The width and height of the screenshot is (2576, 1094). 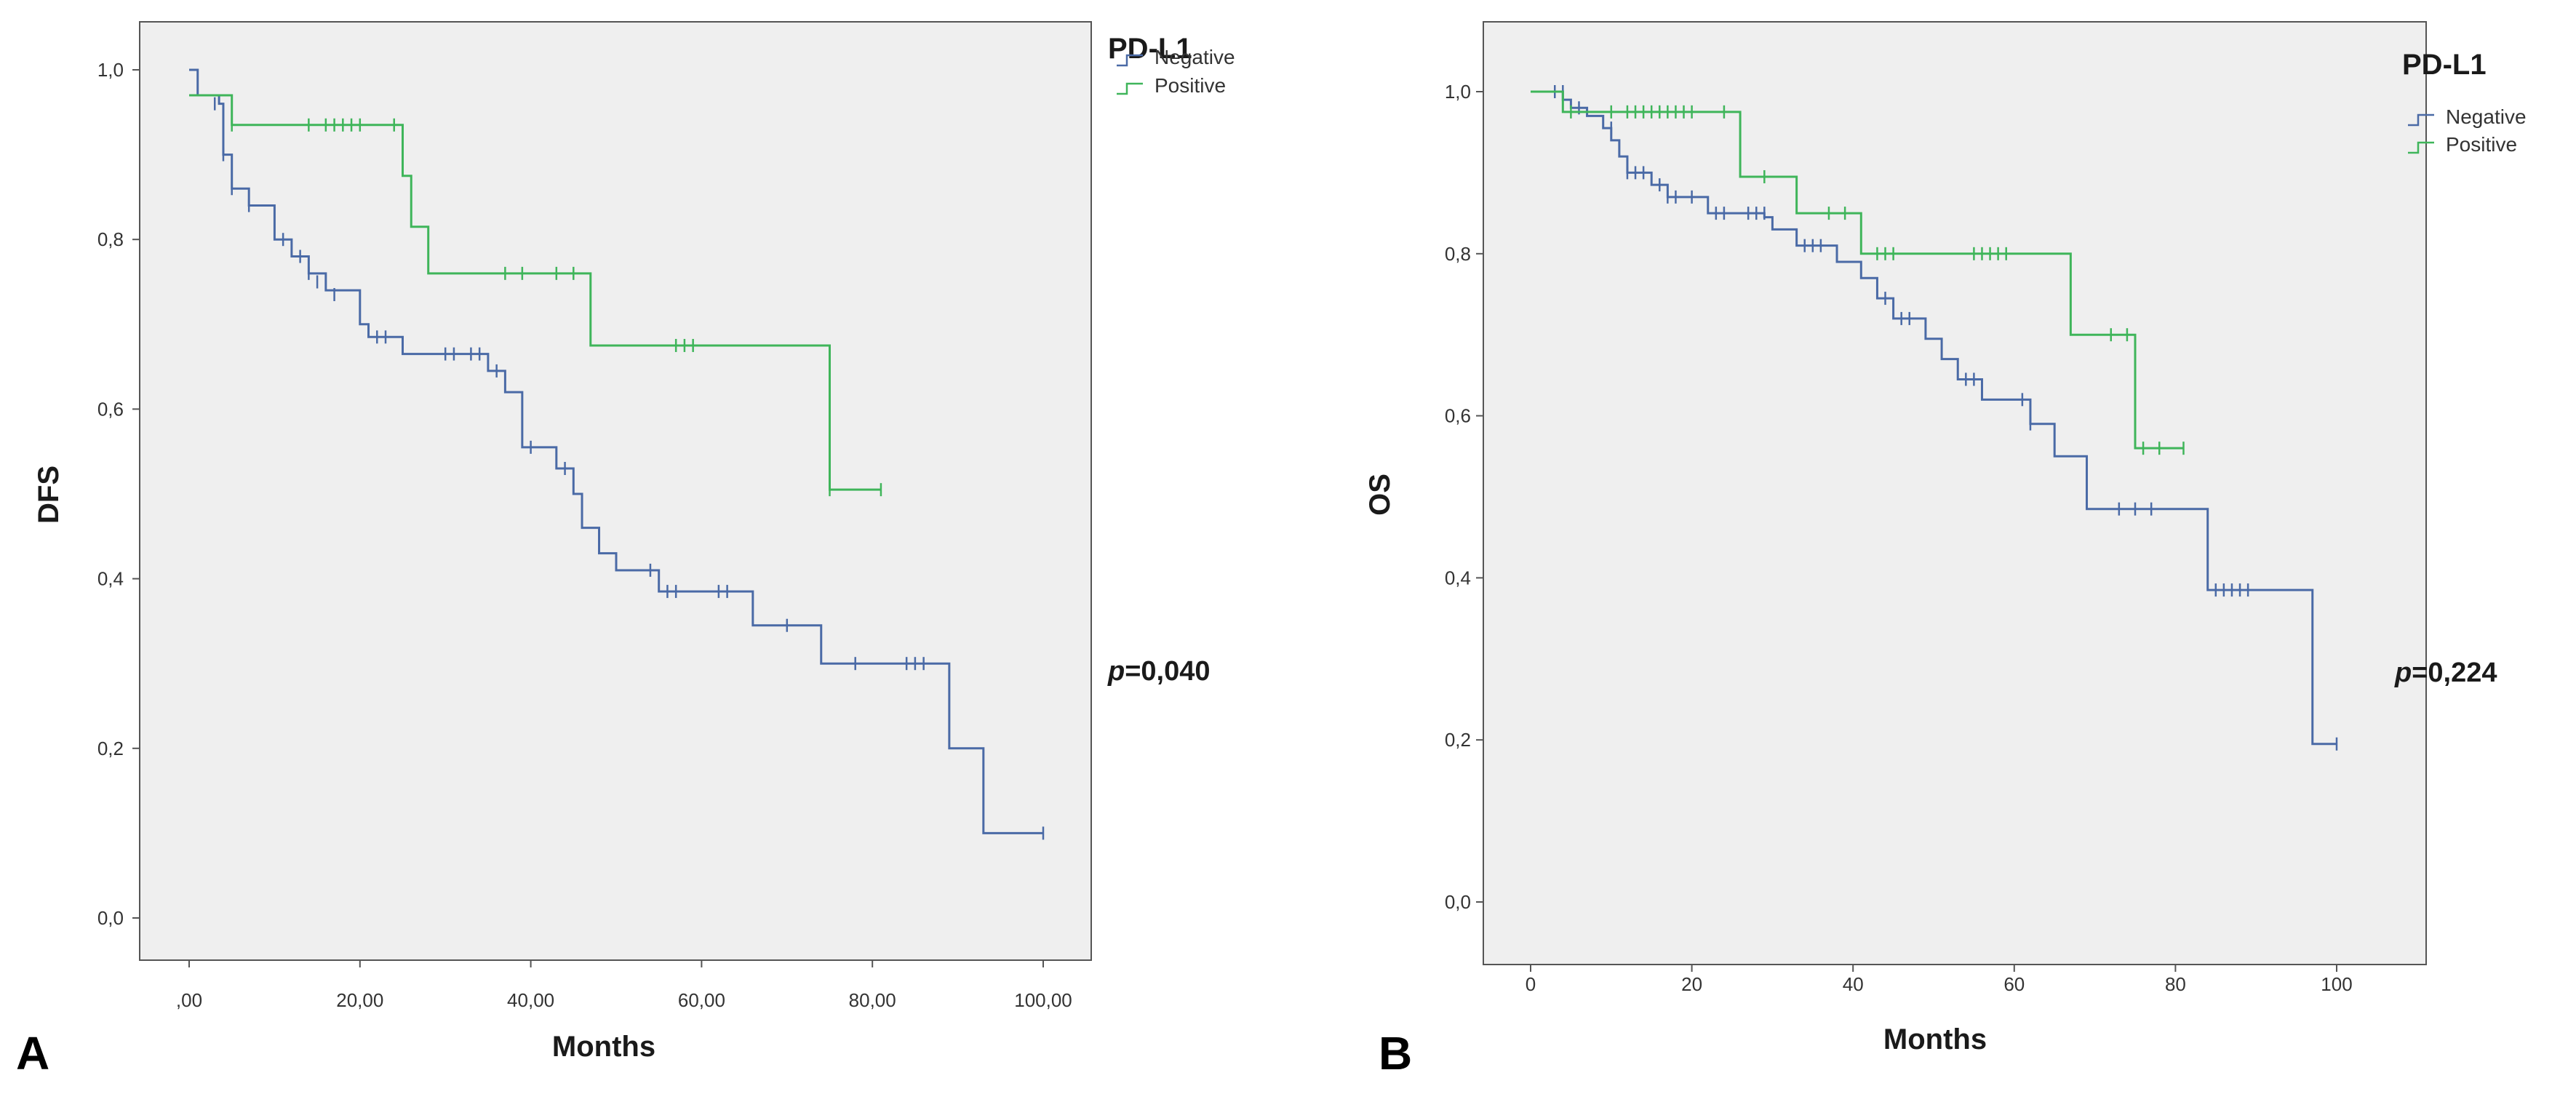 What do you see at coordinates (49, 495) in the screenshot?
I see `panel-a-y-axis-label: DFS` at bounding box center [49, 495].